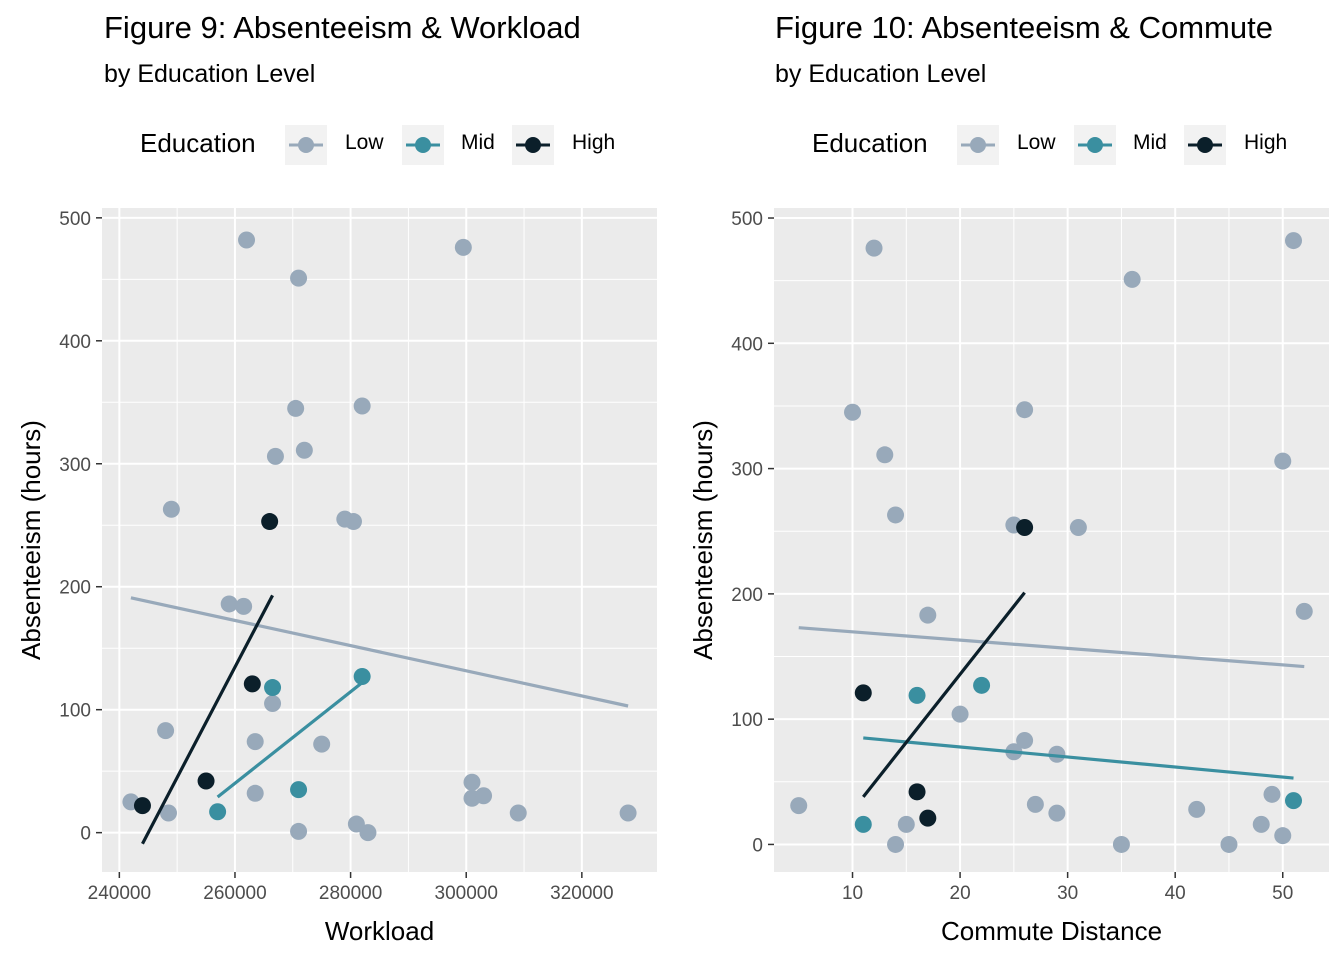 This screenshot has width=1344, height=960. Describe the element at coordinates (306, 145) in the screenshot. I see `legend-key-low` at that location.